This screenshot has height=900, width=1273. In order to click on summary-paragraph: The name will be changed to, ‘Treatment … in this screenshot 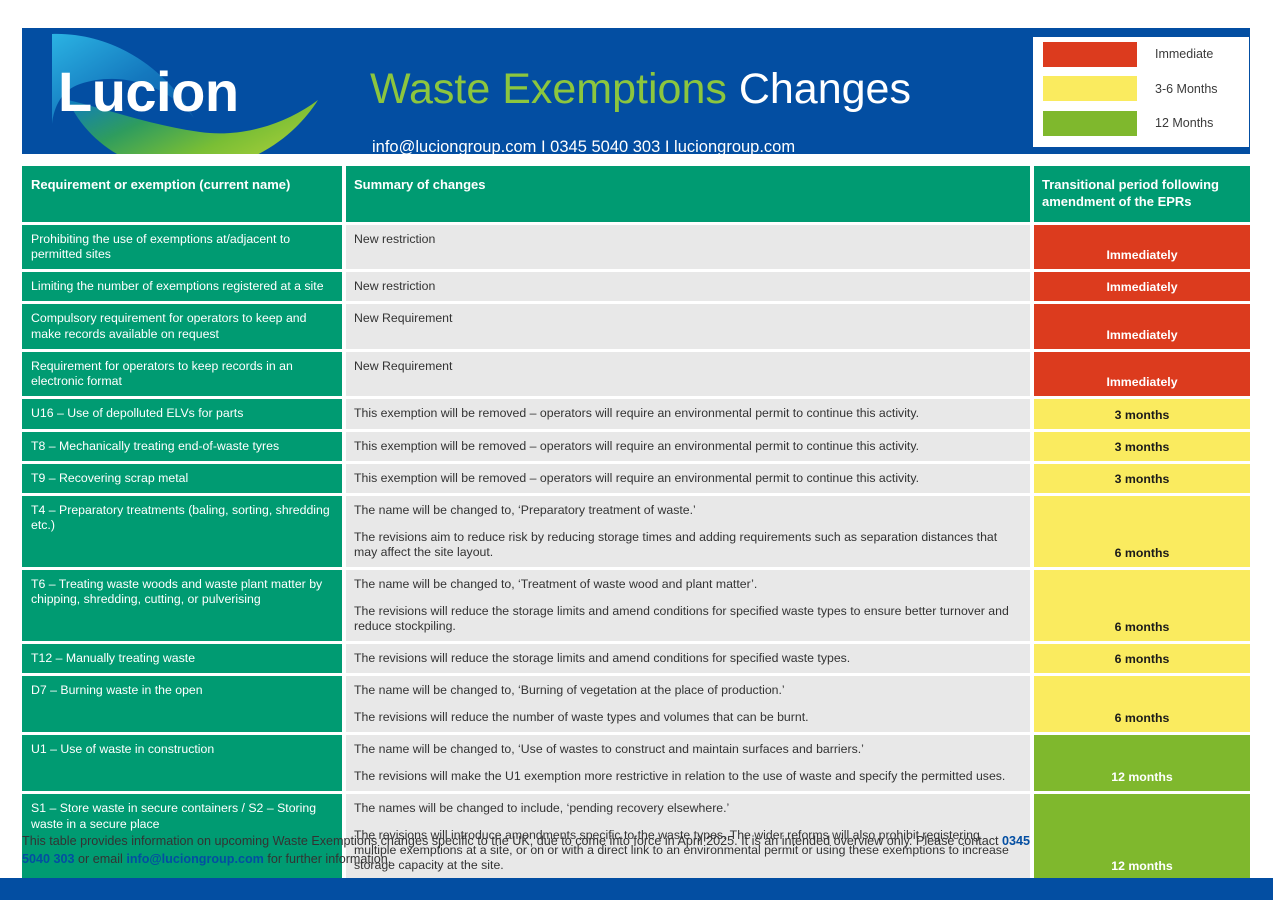, I will do `click(556, 584)`.